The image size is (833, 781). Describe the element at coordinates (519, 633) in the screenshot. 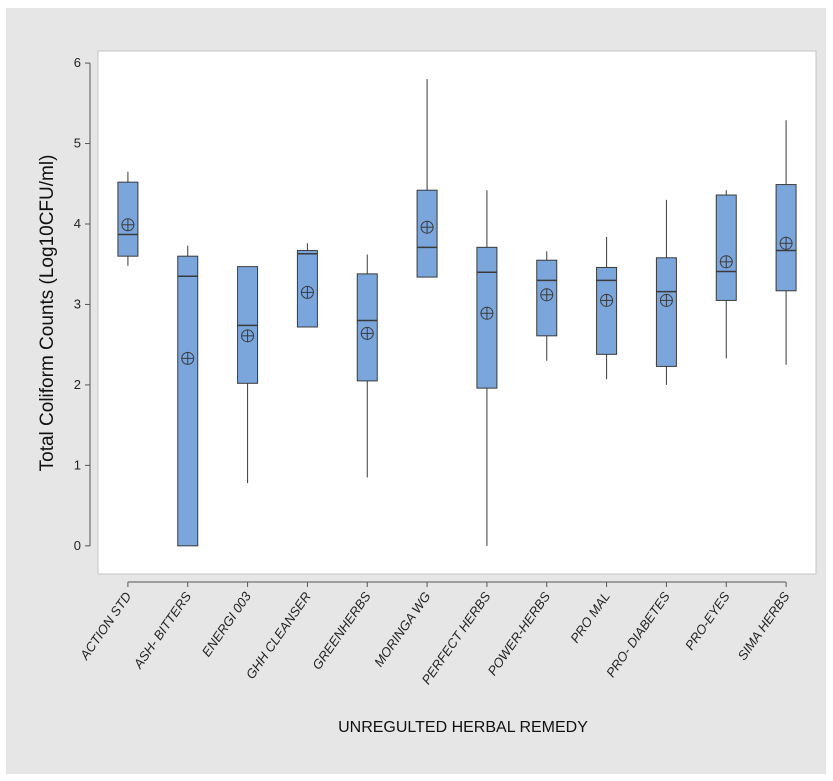

I see `x-tick-label: POWER-HERBS` at that location.